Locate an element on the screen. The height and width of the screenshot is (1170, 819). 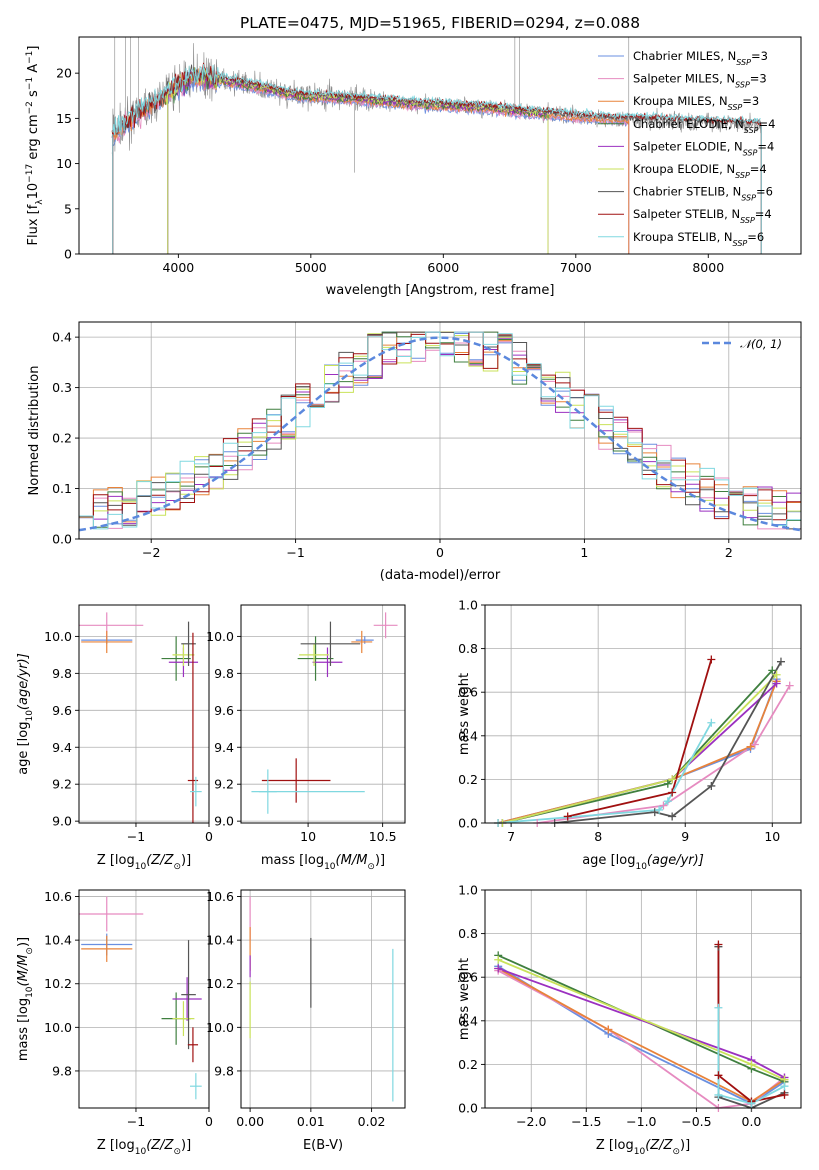
x-axis-label: (data-model)/error is located at coordinates (440, 575).